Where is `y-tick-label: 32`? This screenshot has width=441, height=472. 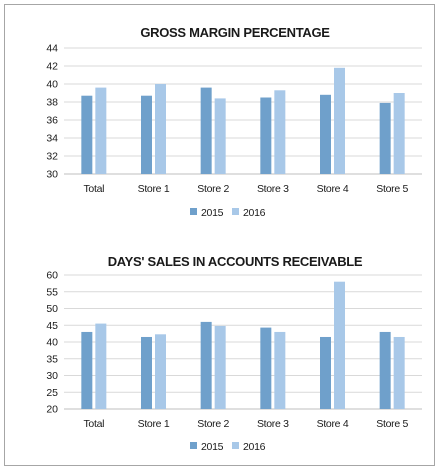
y-tick-label: 32 is located at coordinates (52, 157).